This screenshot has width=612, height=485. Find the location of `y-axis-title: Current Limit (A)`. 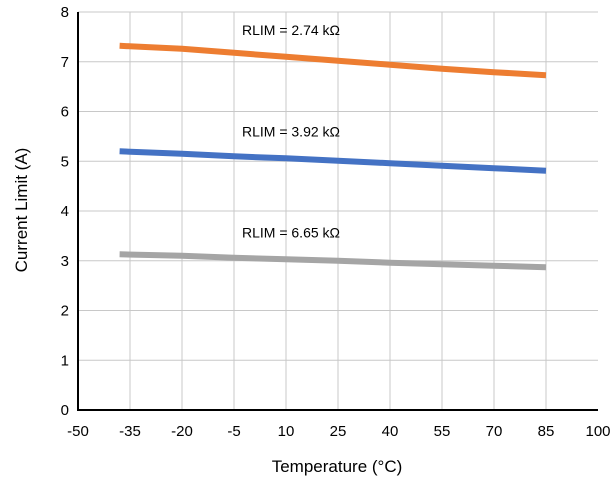

y-axis-title: Current Limit (A) is located at coordinates (21, 210).